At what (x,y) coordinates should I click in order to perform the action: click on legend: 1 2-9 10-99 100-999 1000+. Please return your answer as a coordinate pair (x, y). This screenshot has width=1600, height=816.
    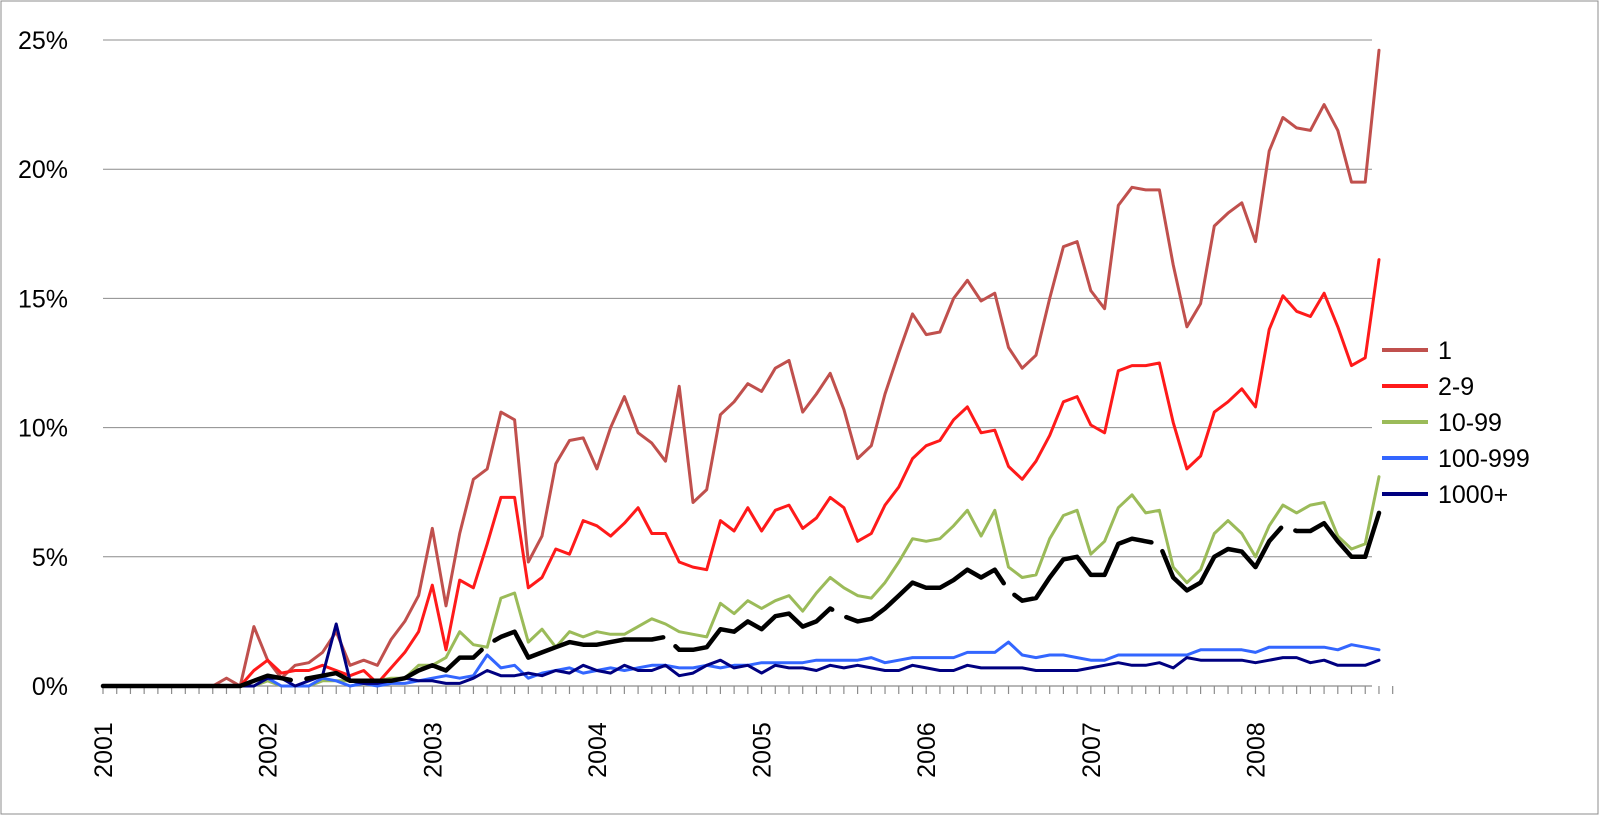
    Looking at the image, I should click on (1456, 423).